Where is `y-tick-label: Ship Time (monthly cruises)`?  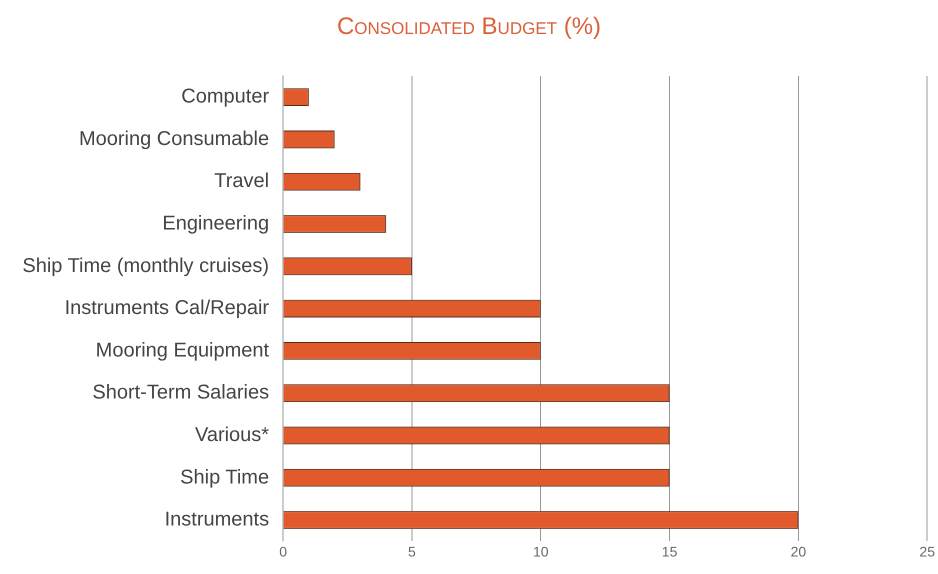 y-tick-label: Ship Time (monthly cruises) is located at coordinates (146, 265).